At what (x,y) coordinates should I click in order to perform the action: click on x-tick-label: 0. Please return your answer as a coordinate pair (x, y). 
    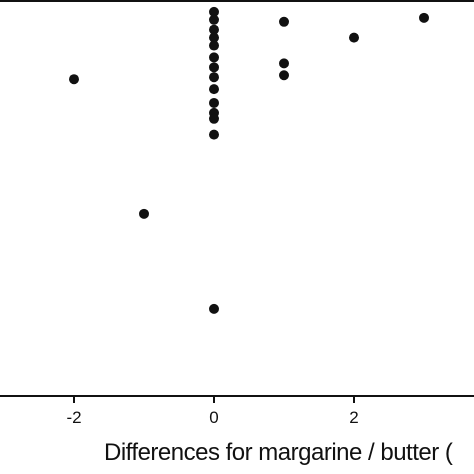
    Looking at the image, I should click on (213, 417).